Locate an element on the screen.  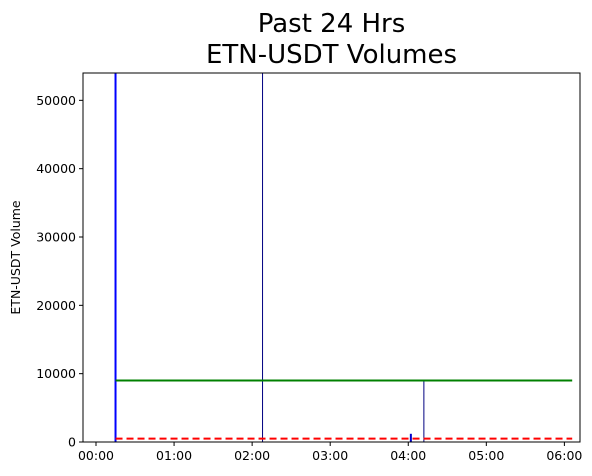
x-tick-label-1: 01:00 is located at coordinates (174, 455).